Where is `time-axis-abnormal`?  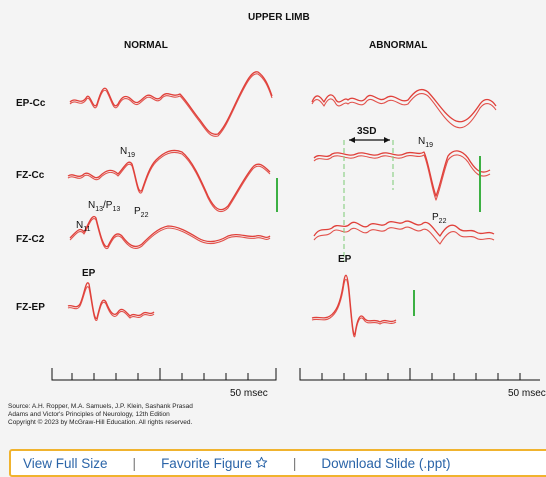
time-axis-abnormal is located at coordinates (419, 374).